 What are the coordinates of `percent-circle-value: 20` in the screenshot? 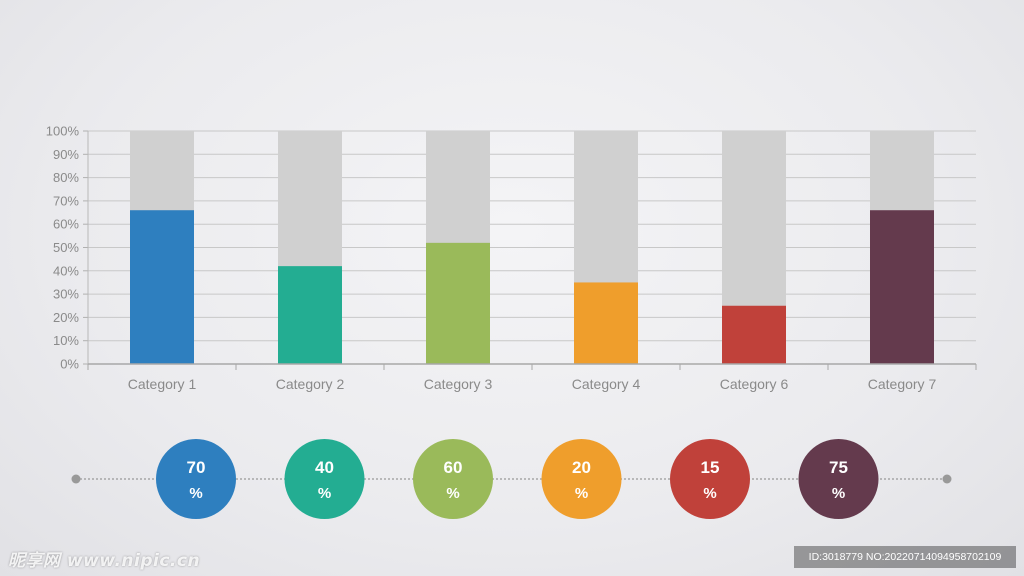 It's located at (581, 467).